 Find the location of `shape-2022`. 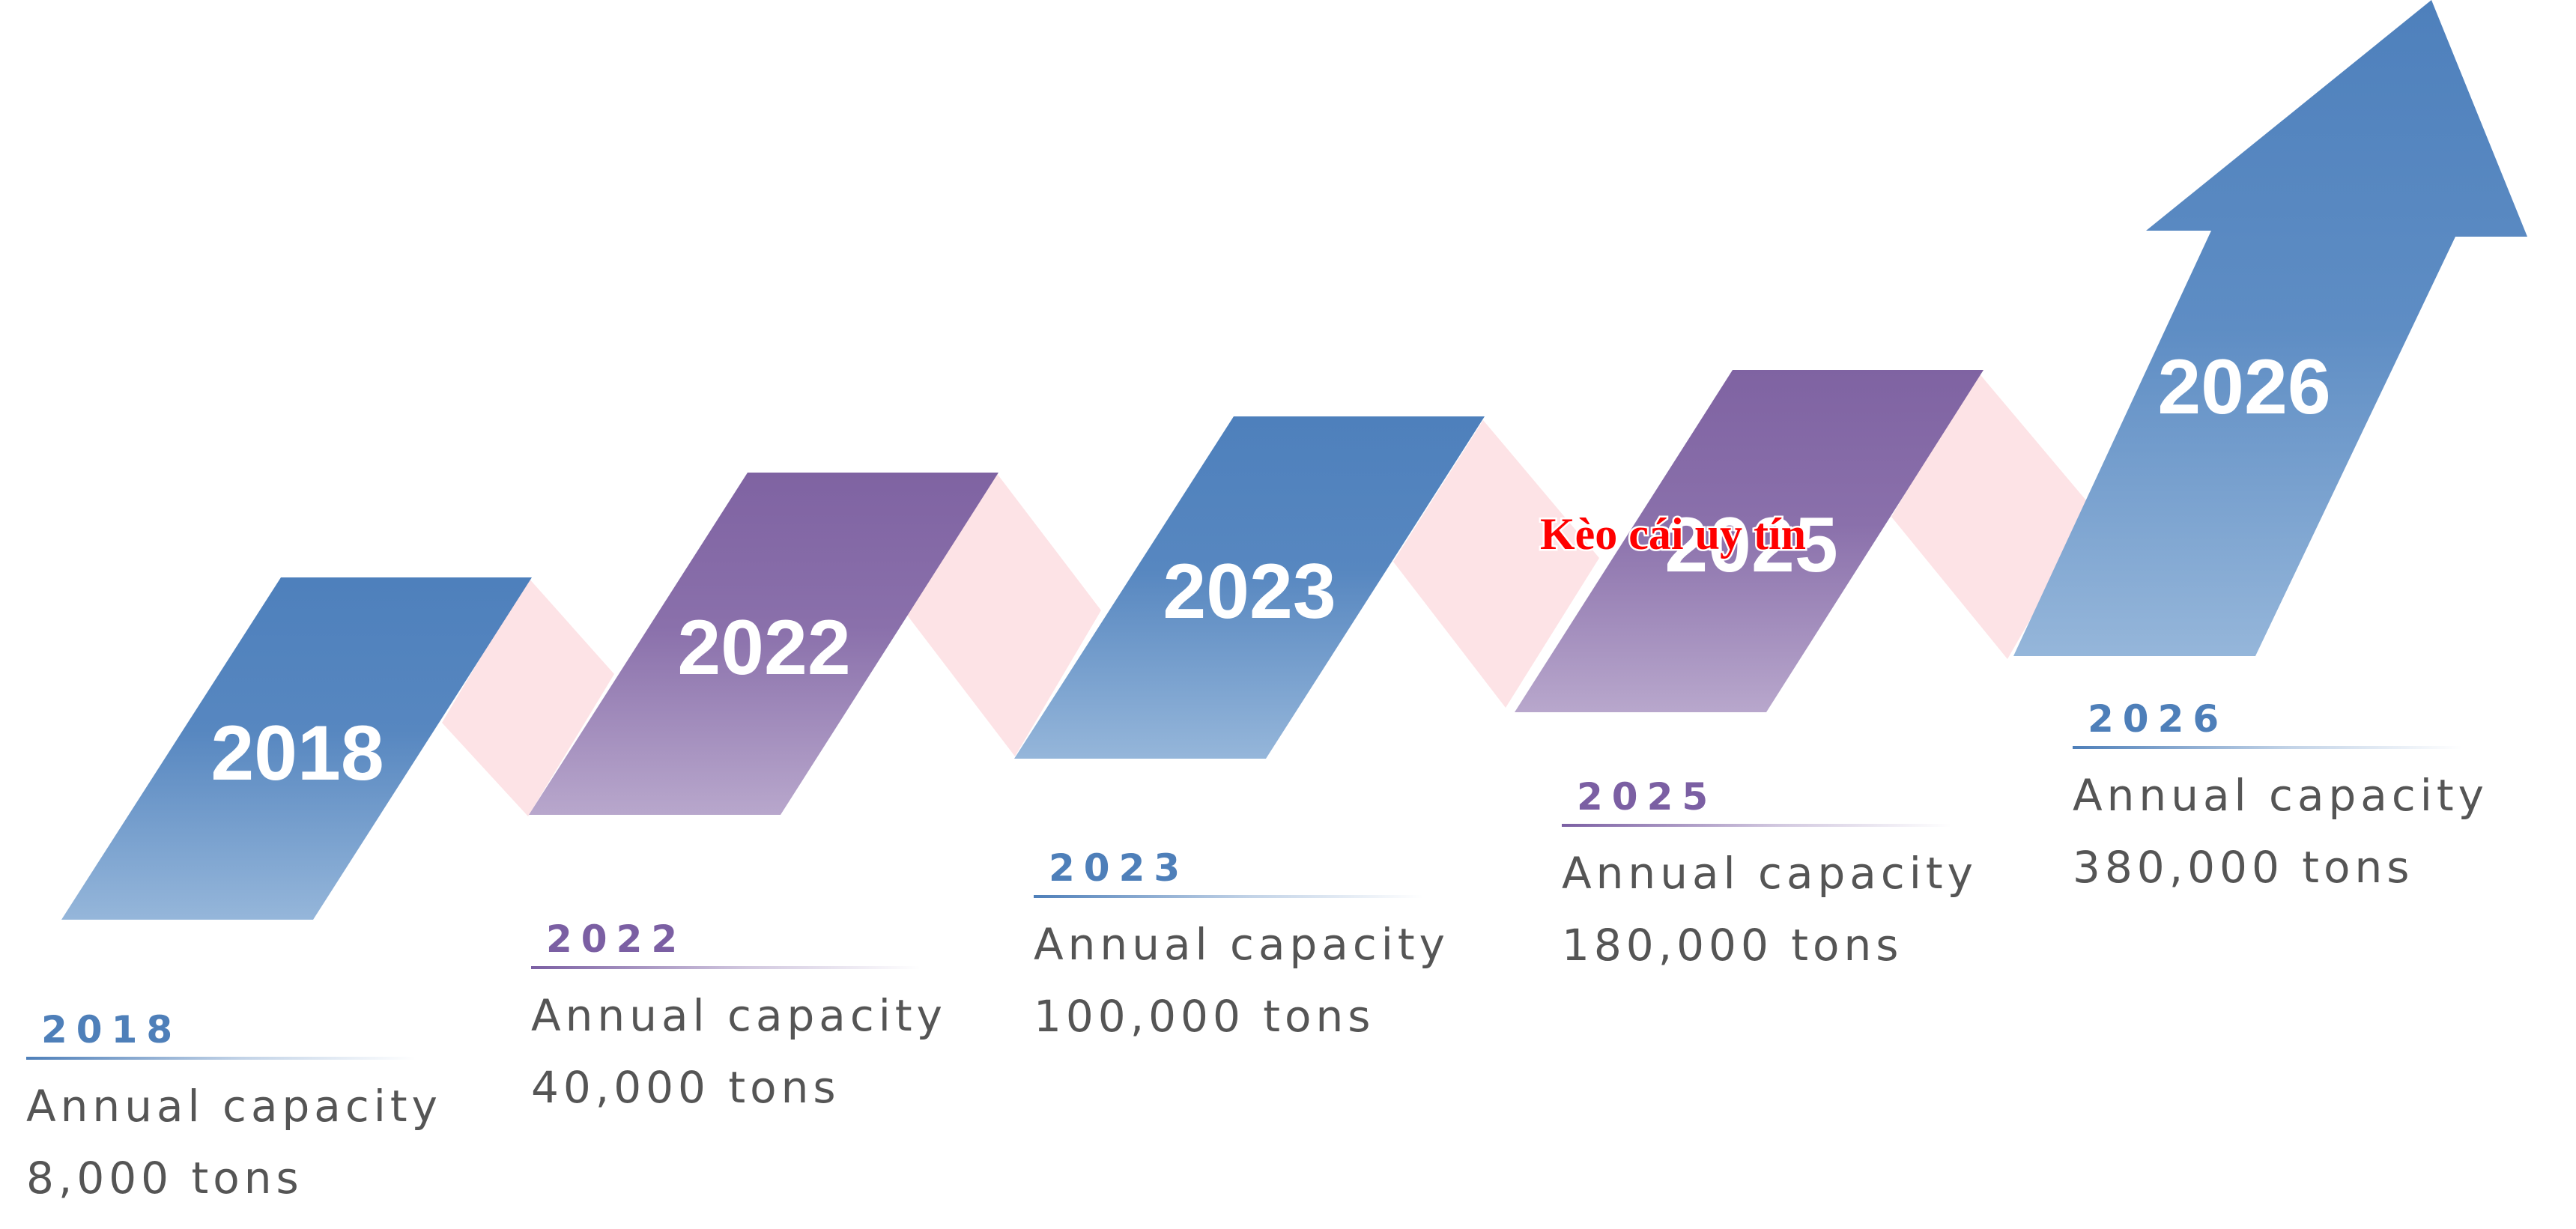

shape-2022 is located at coordinates (763, 644).